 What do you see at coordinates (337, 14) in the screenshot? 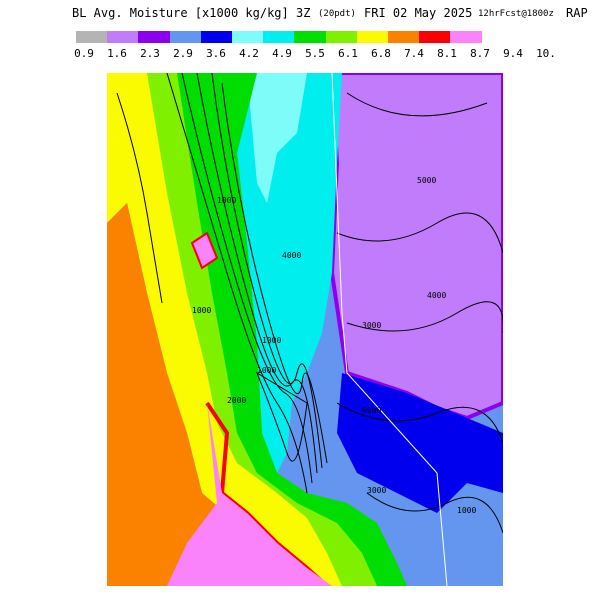
I see `title-local-time: (20pdt)` at bounding box center [337, 14].